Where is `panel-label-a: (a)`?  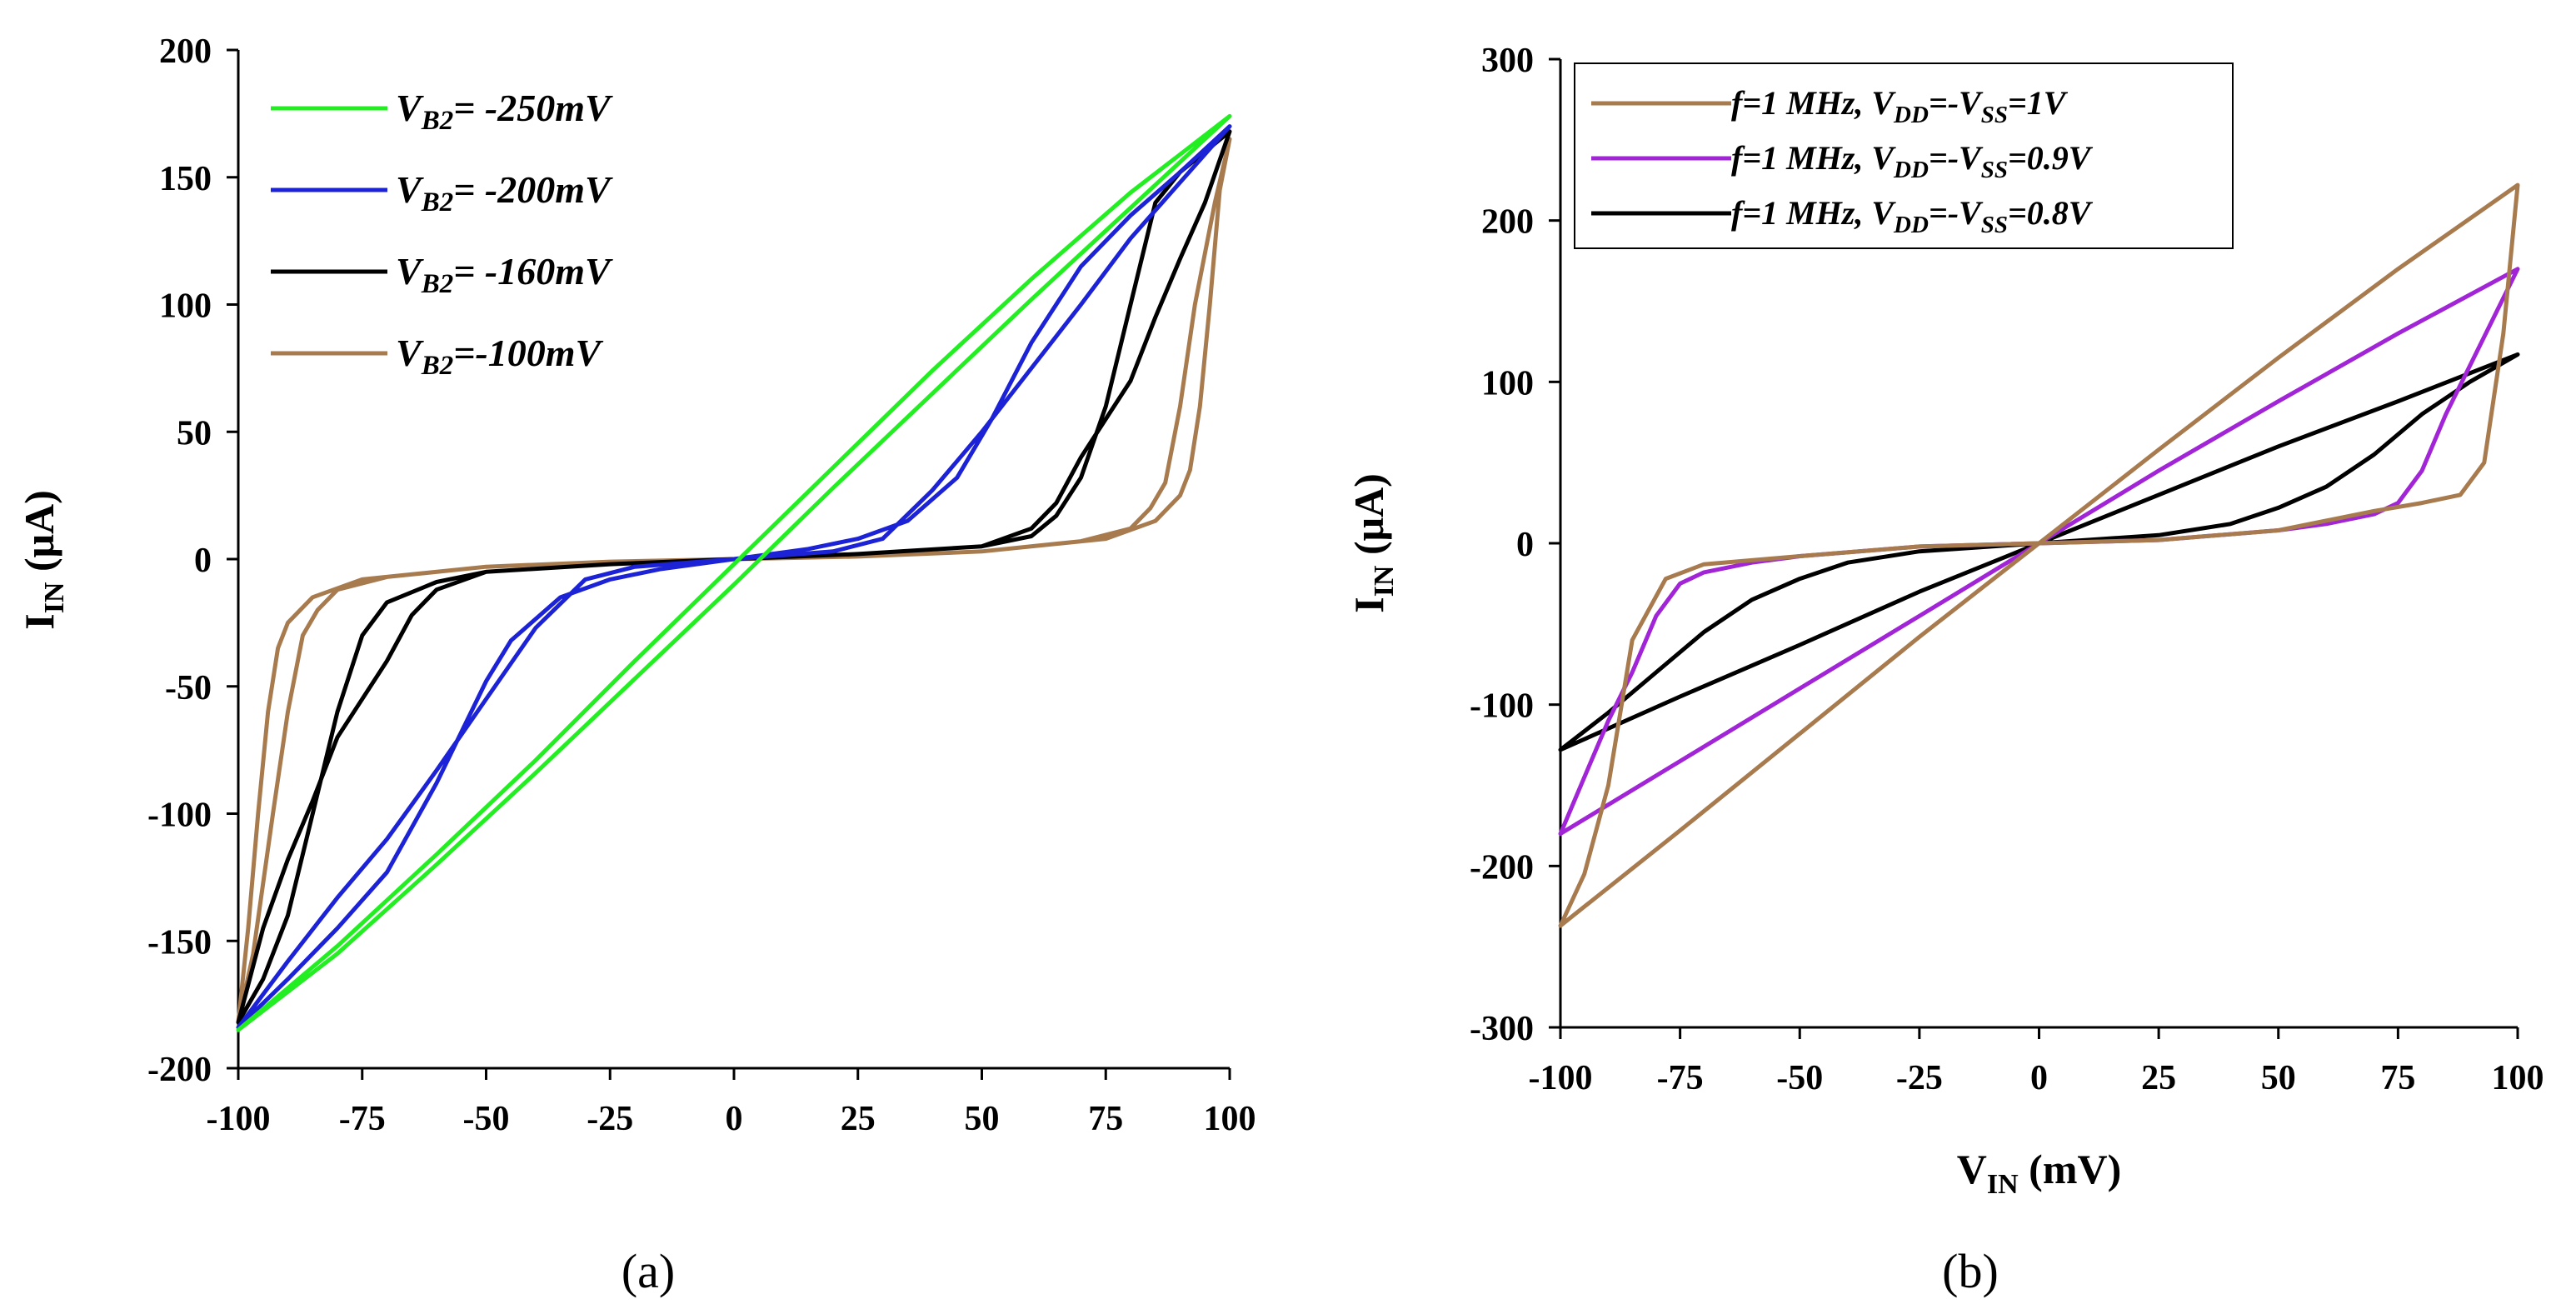 panel-label-a: (a) is located at coordinates (648, 1271).